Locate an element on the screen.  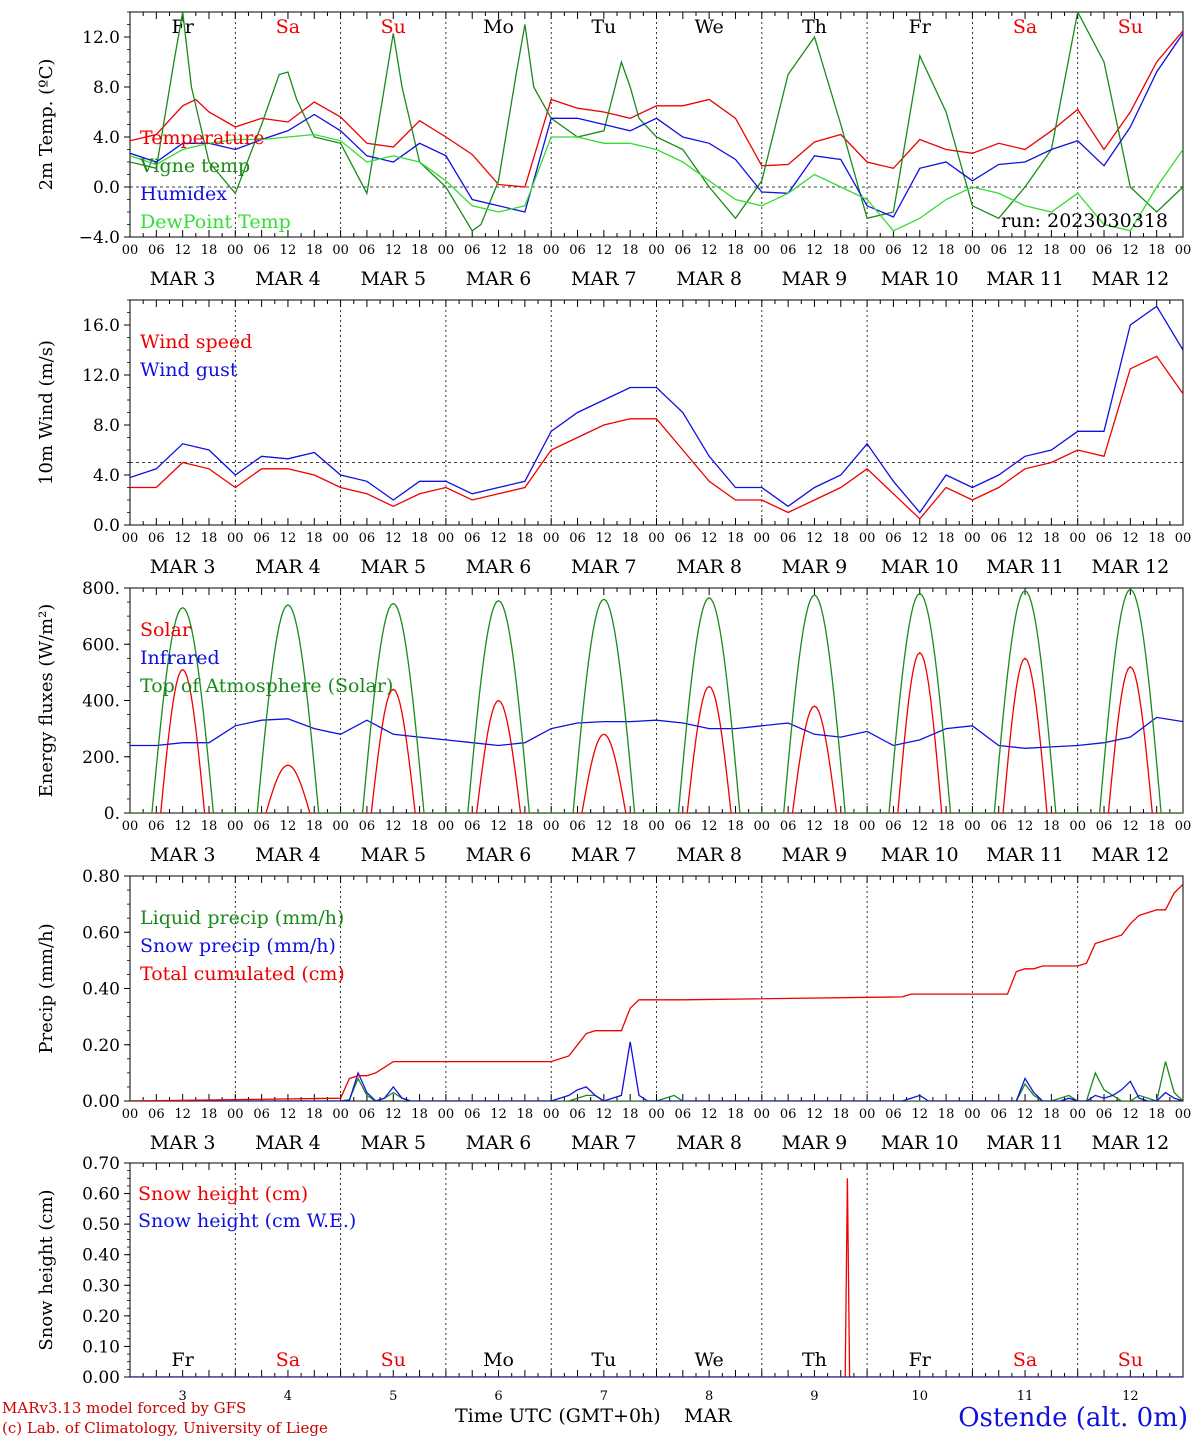
series-line-total-cumulated-cm is located at coordinates (656, 992).